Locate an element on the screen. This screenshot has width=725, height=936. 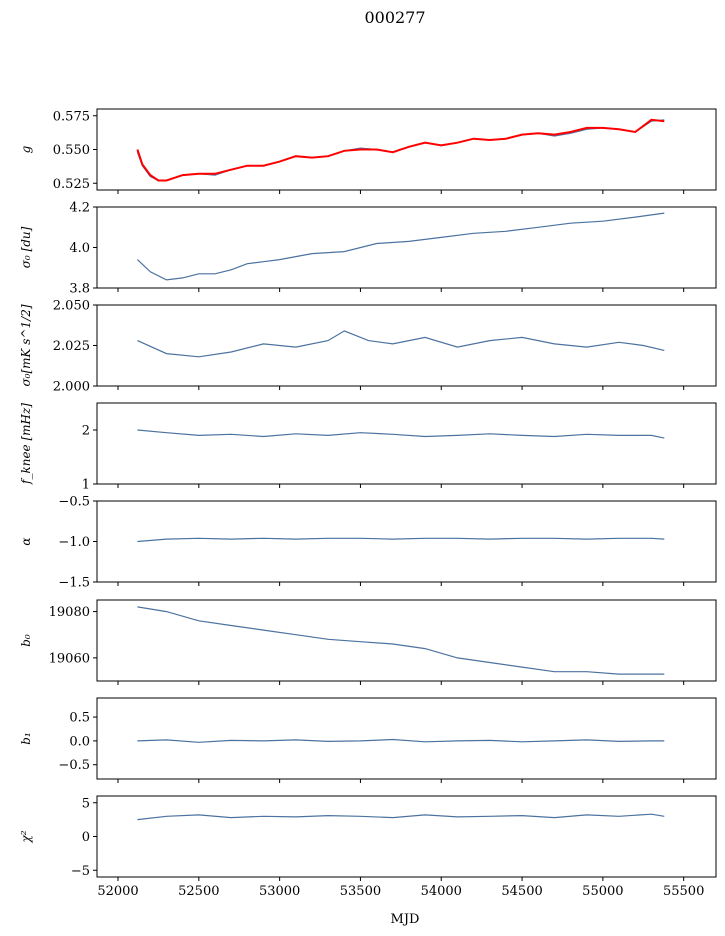
y-tick-label: 0.0 is located at coordinates (79, 741).